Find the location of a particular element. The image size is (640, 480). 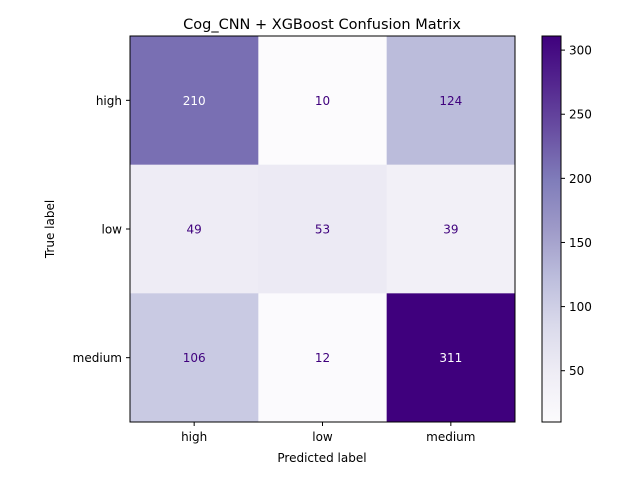

colorbar-tick-label: 250 is located at coordinates (580, 115).